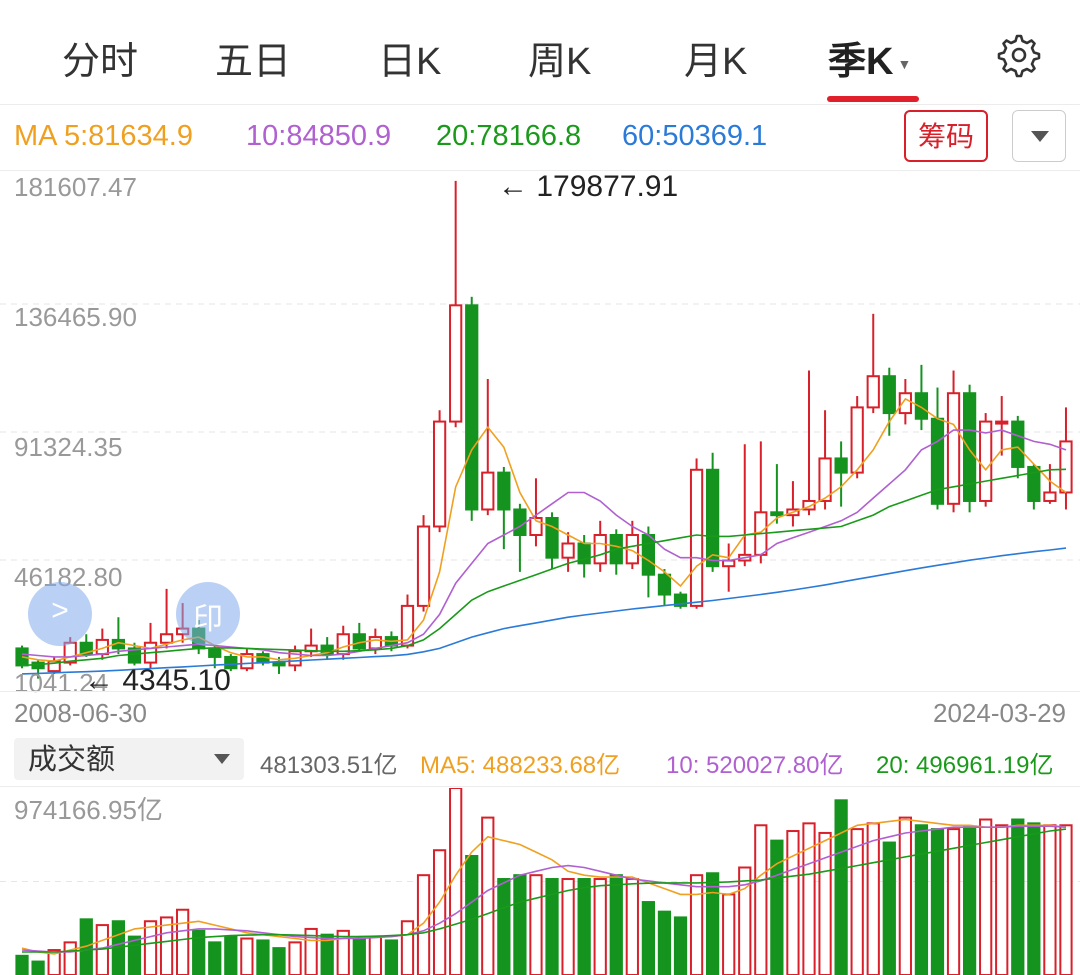  I want to click on volume-axis-label: 974166.95亿, so click(88, 810).